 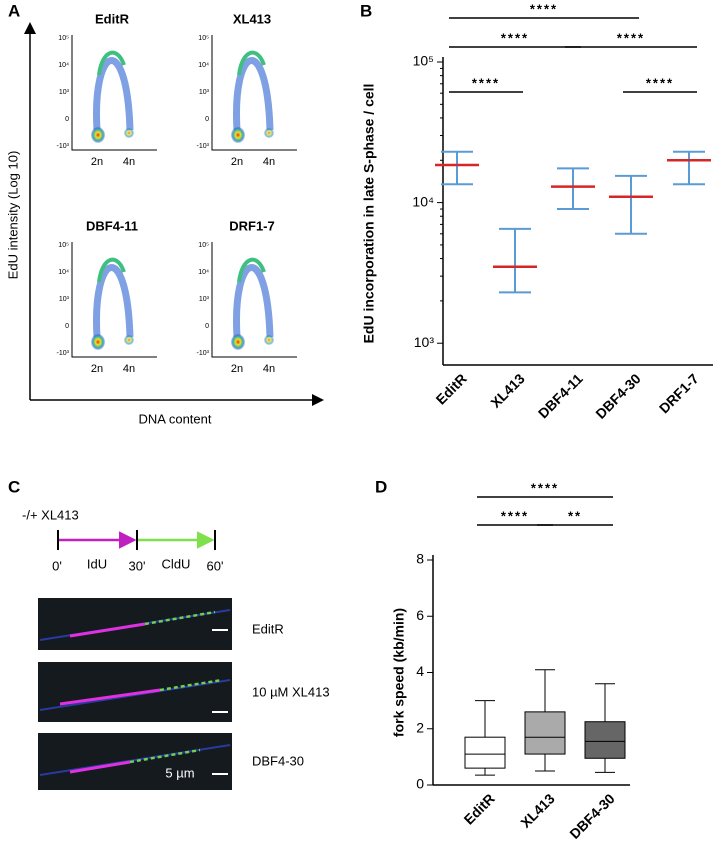 What do you see at coordinates (252, 225) in the screenshot?
I see `plot-title: DRF1-7` at bounding box center [252, 225].